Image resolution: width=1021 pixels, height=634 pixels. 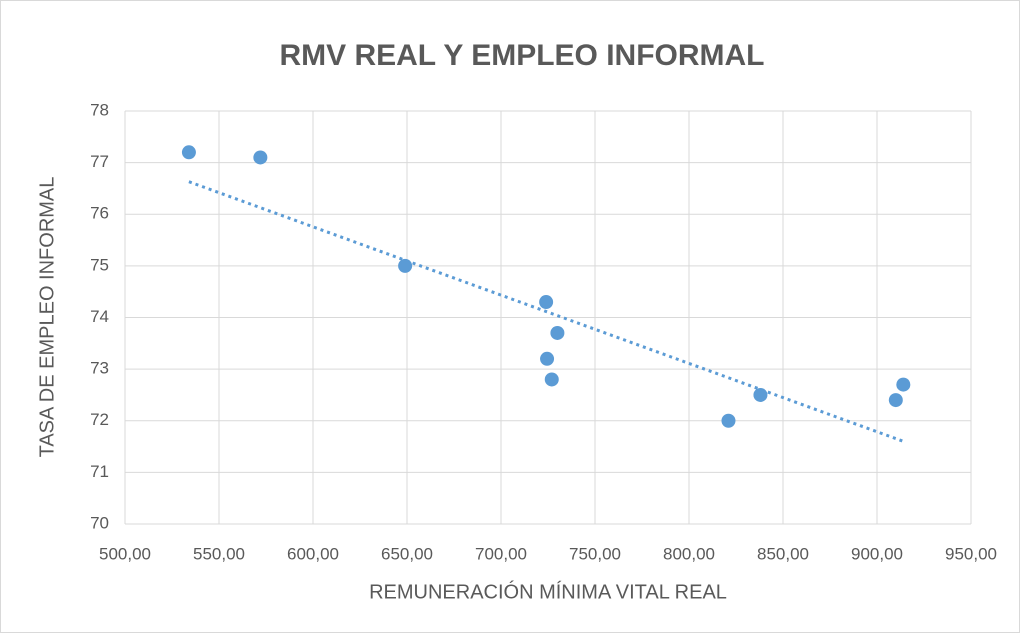 What do you see at coordinates (99, 471) in the screenshot?
I see `y-tick-label: 71` at bounding box center [99, 471].